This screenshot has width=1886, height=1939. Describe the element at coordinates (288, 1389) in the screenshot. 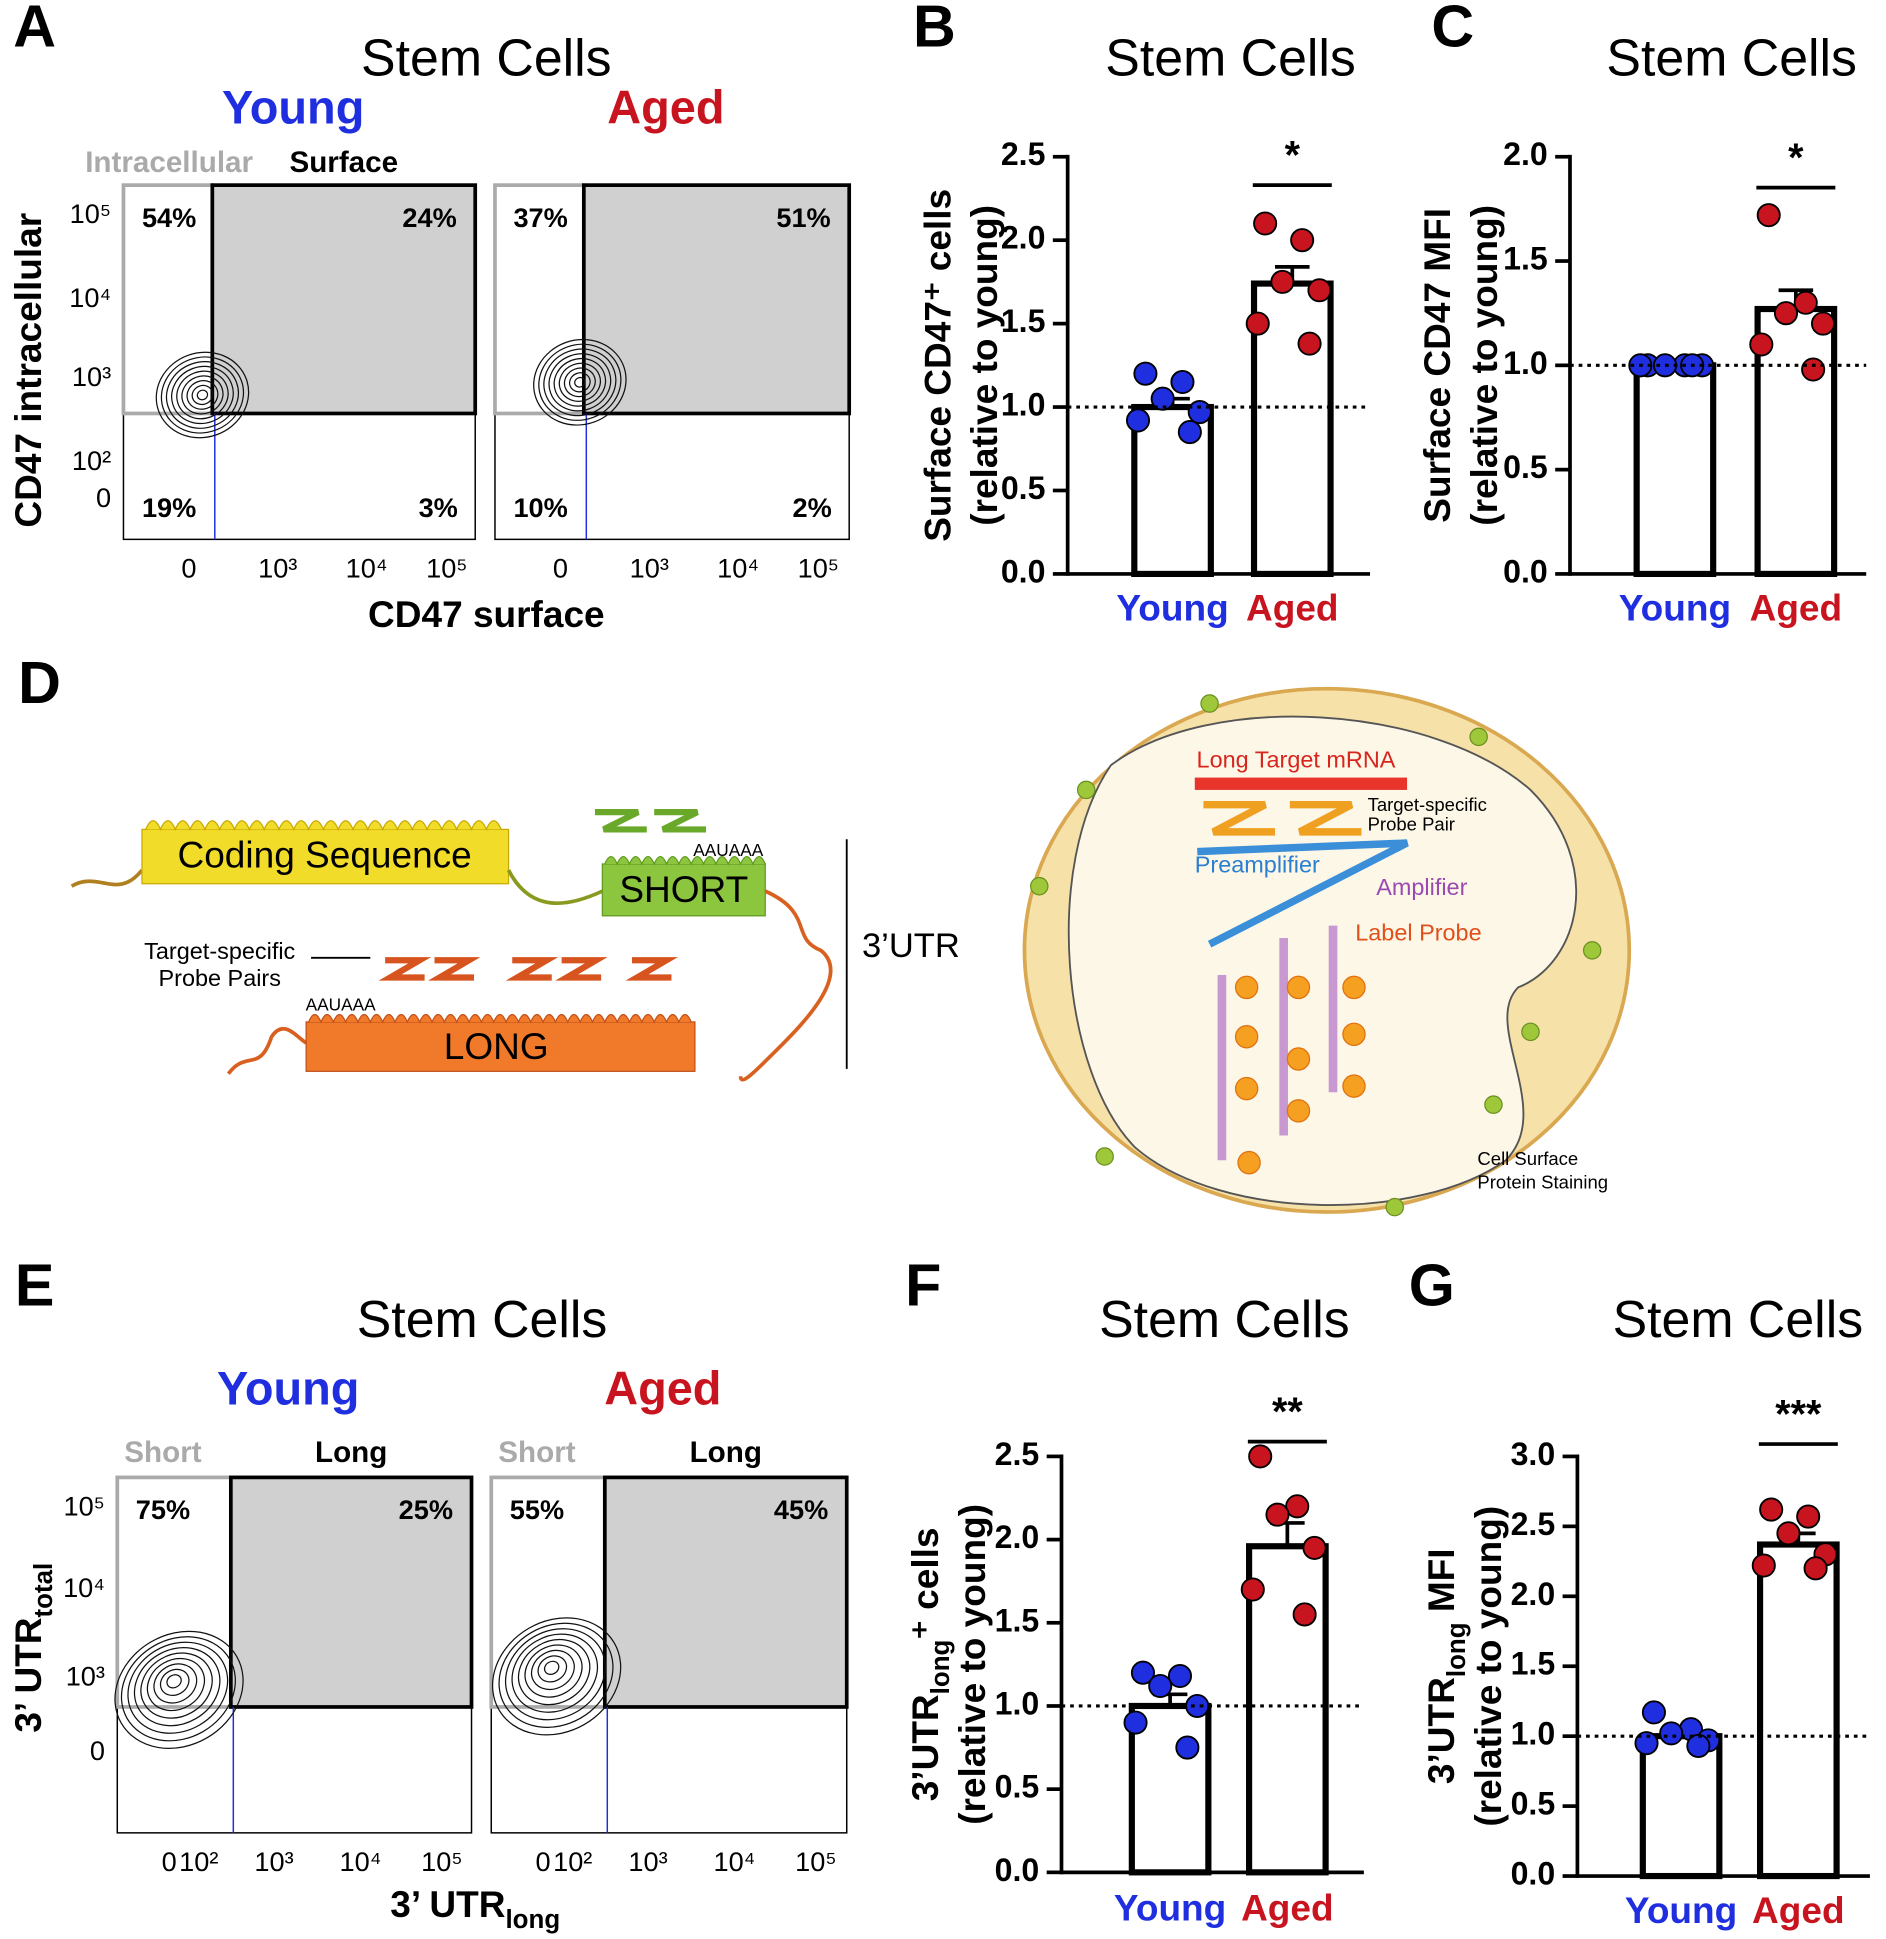

I see `group-label: Young` at that location.